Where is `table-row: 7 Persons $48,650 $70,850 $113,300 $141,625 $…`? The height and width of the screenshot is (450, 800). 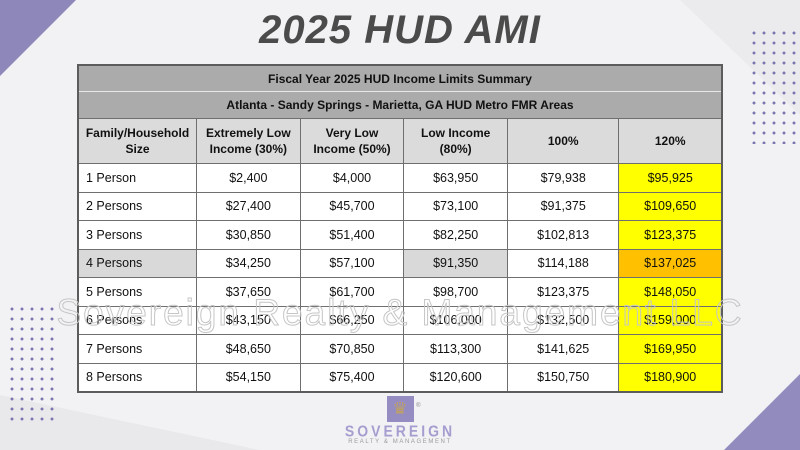
table-row: 7 Persons $48,650 $70,850 $113,300 $141,625 $… is located at coordinates (400, 349).